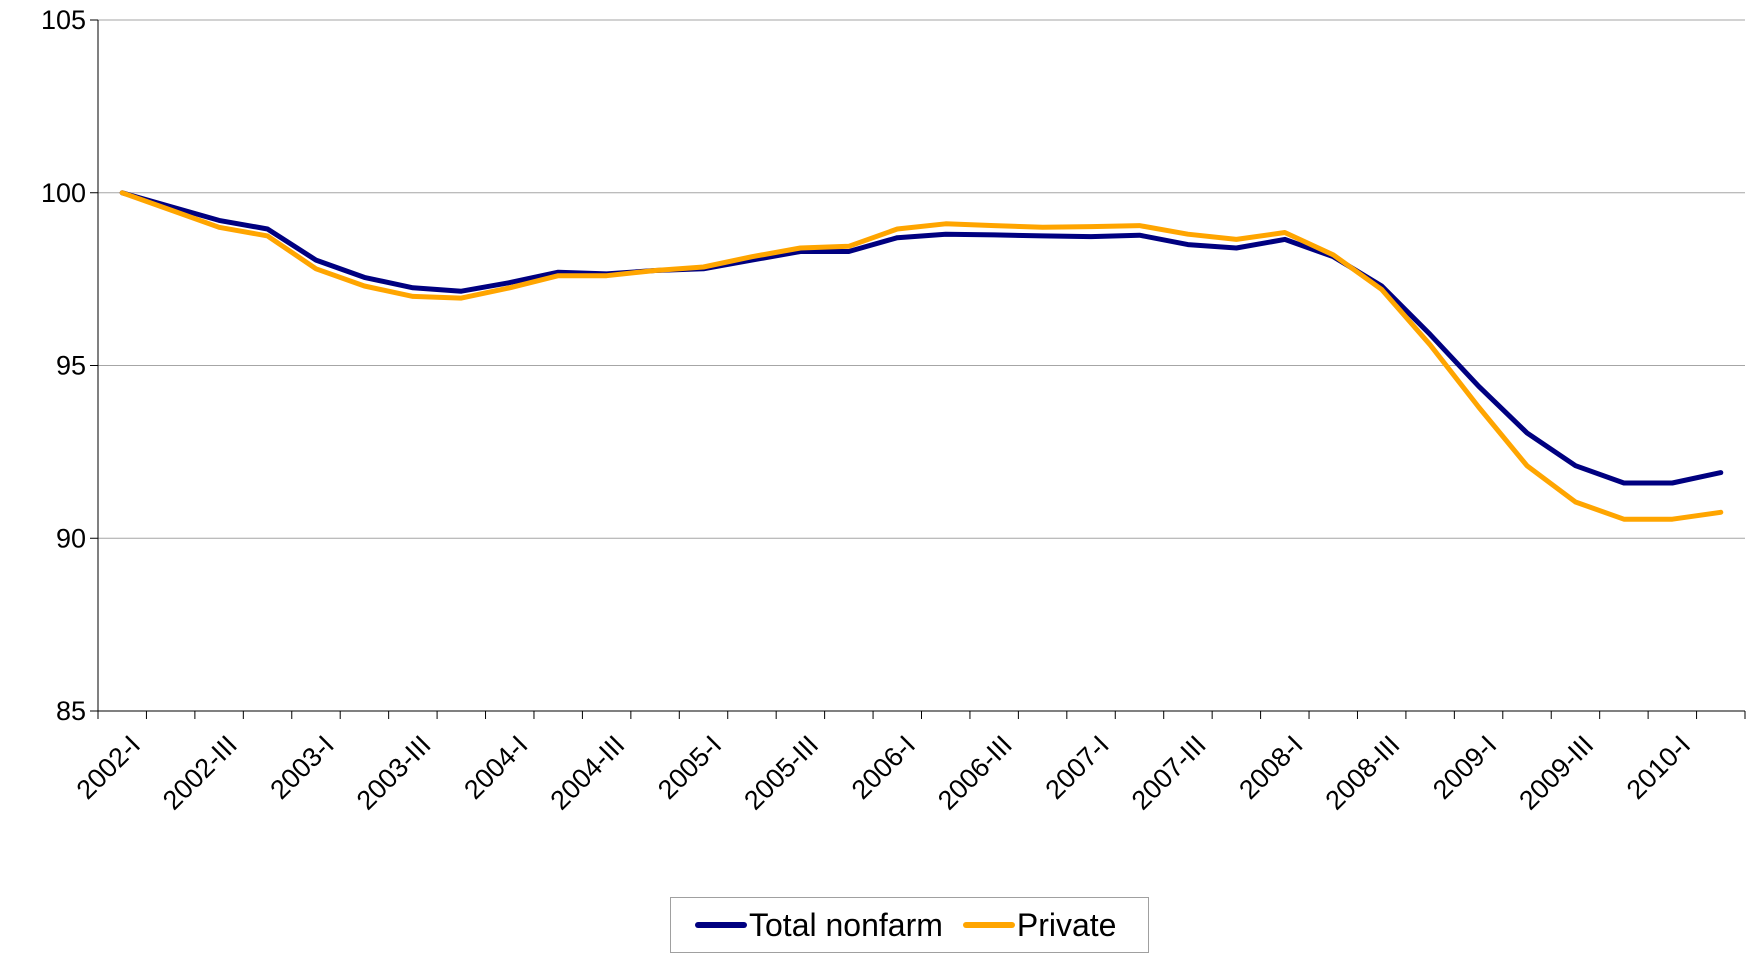 The width and height of the screenshot is (1751, 957). Describe the element at coordinates (71, 366) in the screenshot. I see `y-tick-label: 95` at that location.